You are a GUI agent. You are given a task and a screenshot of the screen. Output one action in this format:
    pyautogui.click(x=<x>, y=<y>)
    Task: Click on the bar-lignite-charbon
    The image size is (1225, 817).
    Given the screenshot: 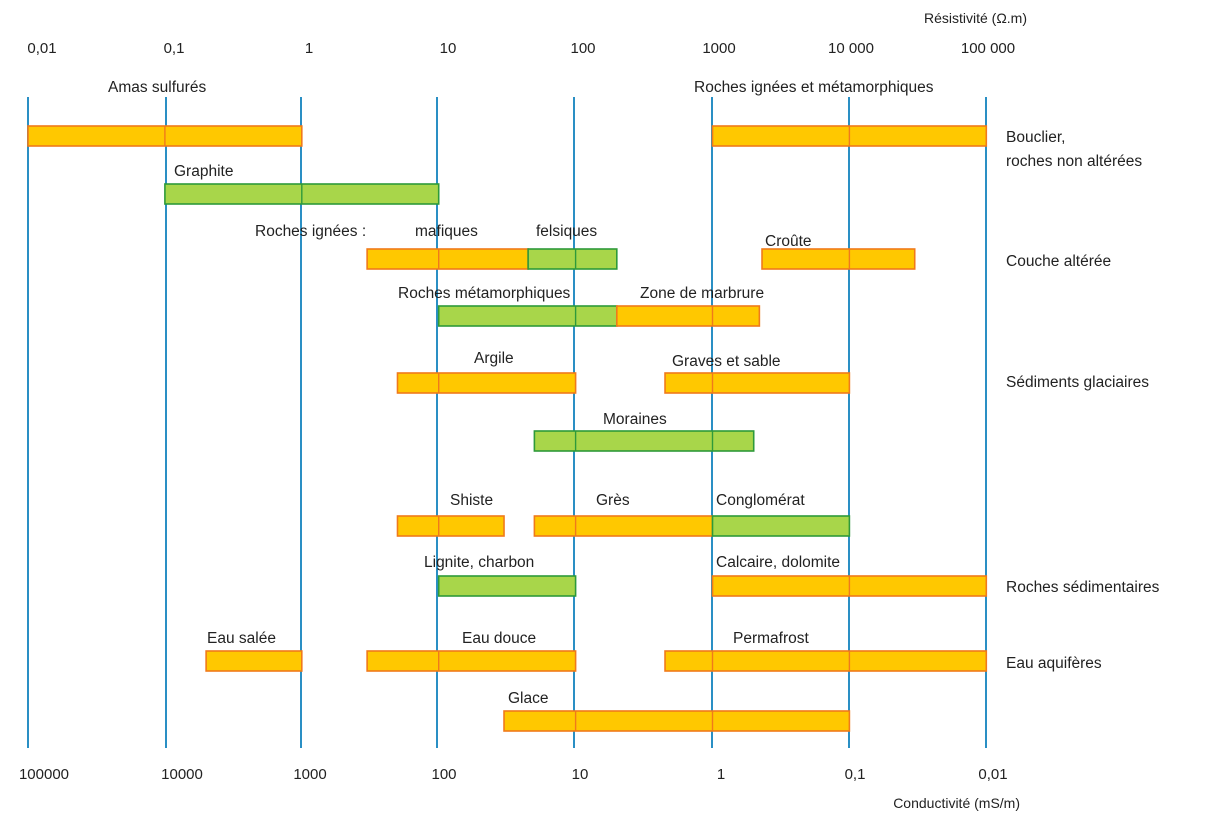 What is the action you would take?
    pyautogui.click(x=507, y=586)
    